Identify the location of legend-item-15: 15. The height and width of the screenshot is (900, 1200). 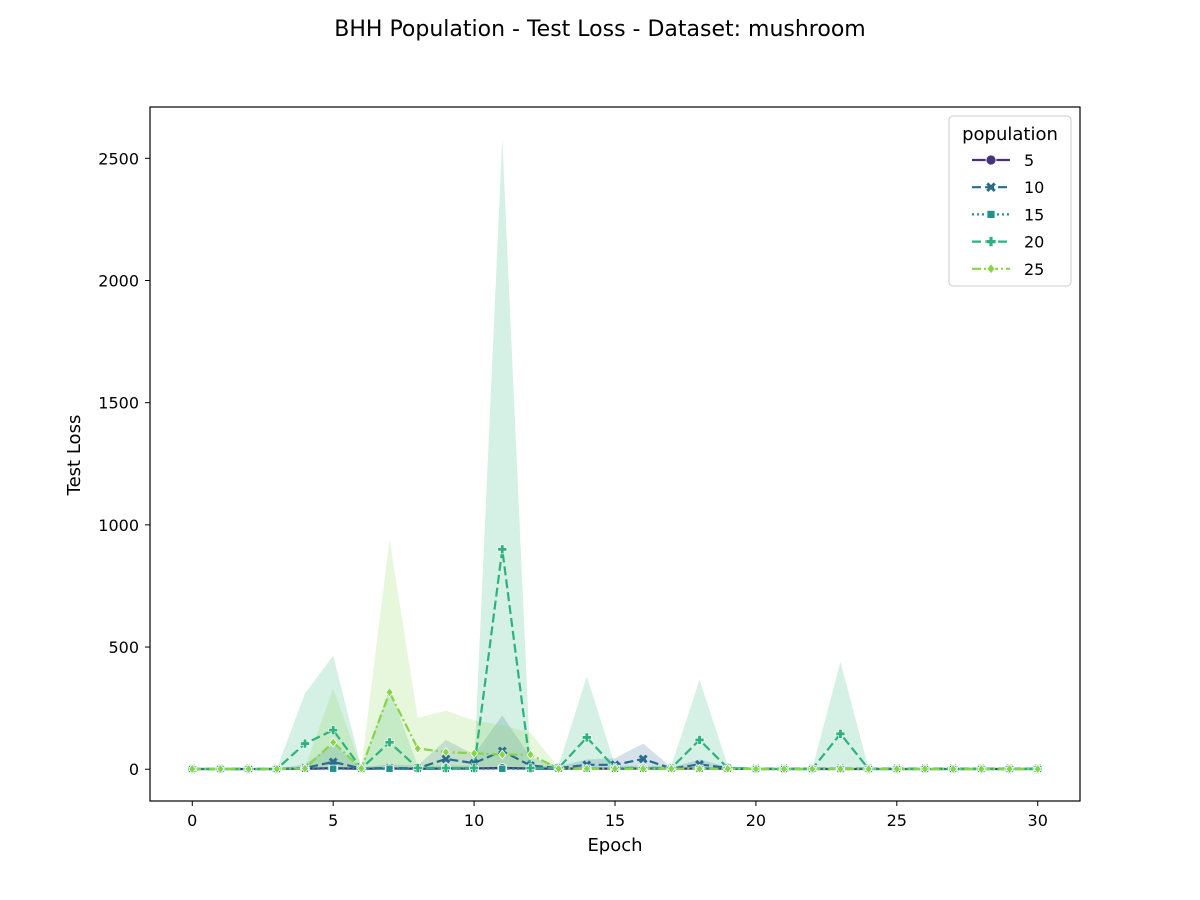
(1008, 214).